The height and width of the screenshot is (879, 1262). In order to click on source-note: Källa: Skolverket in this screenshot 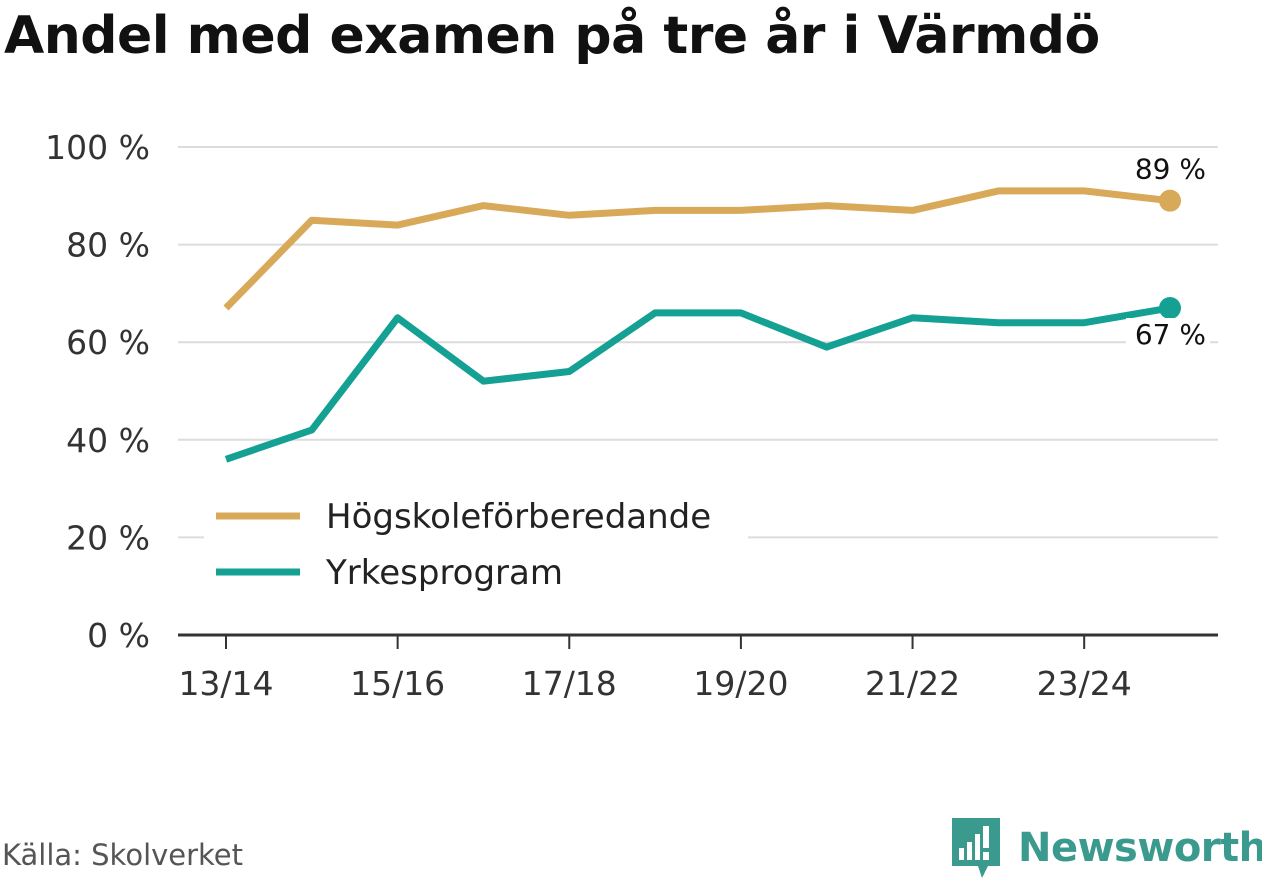, I will do `click(123, 855)`.